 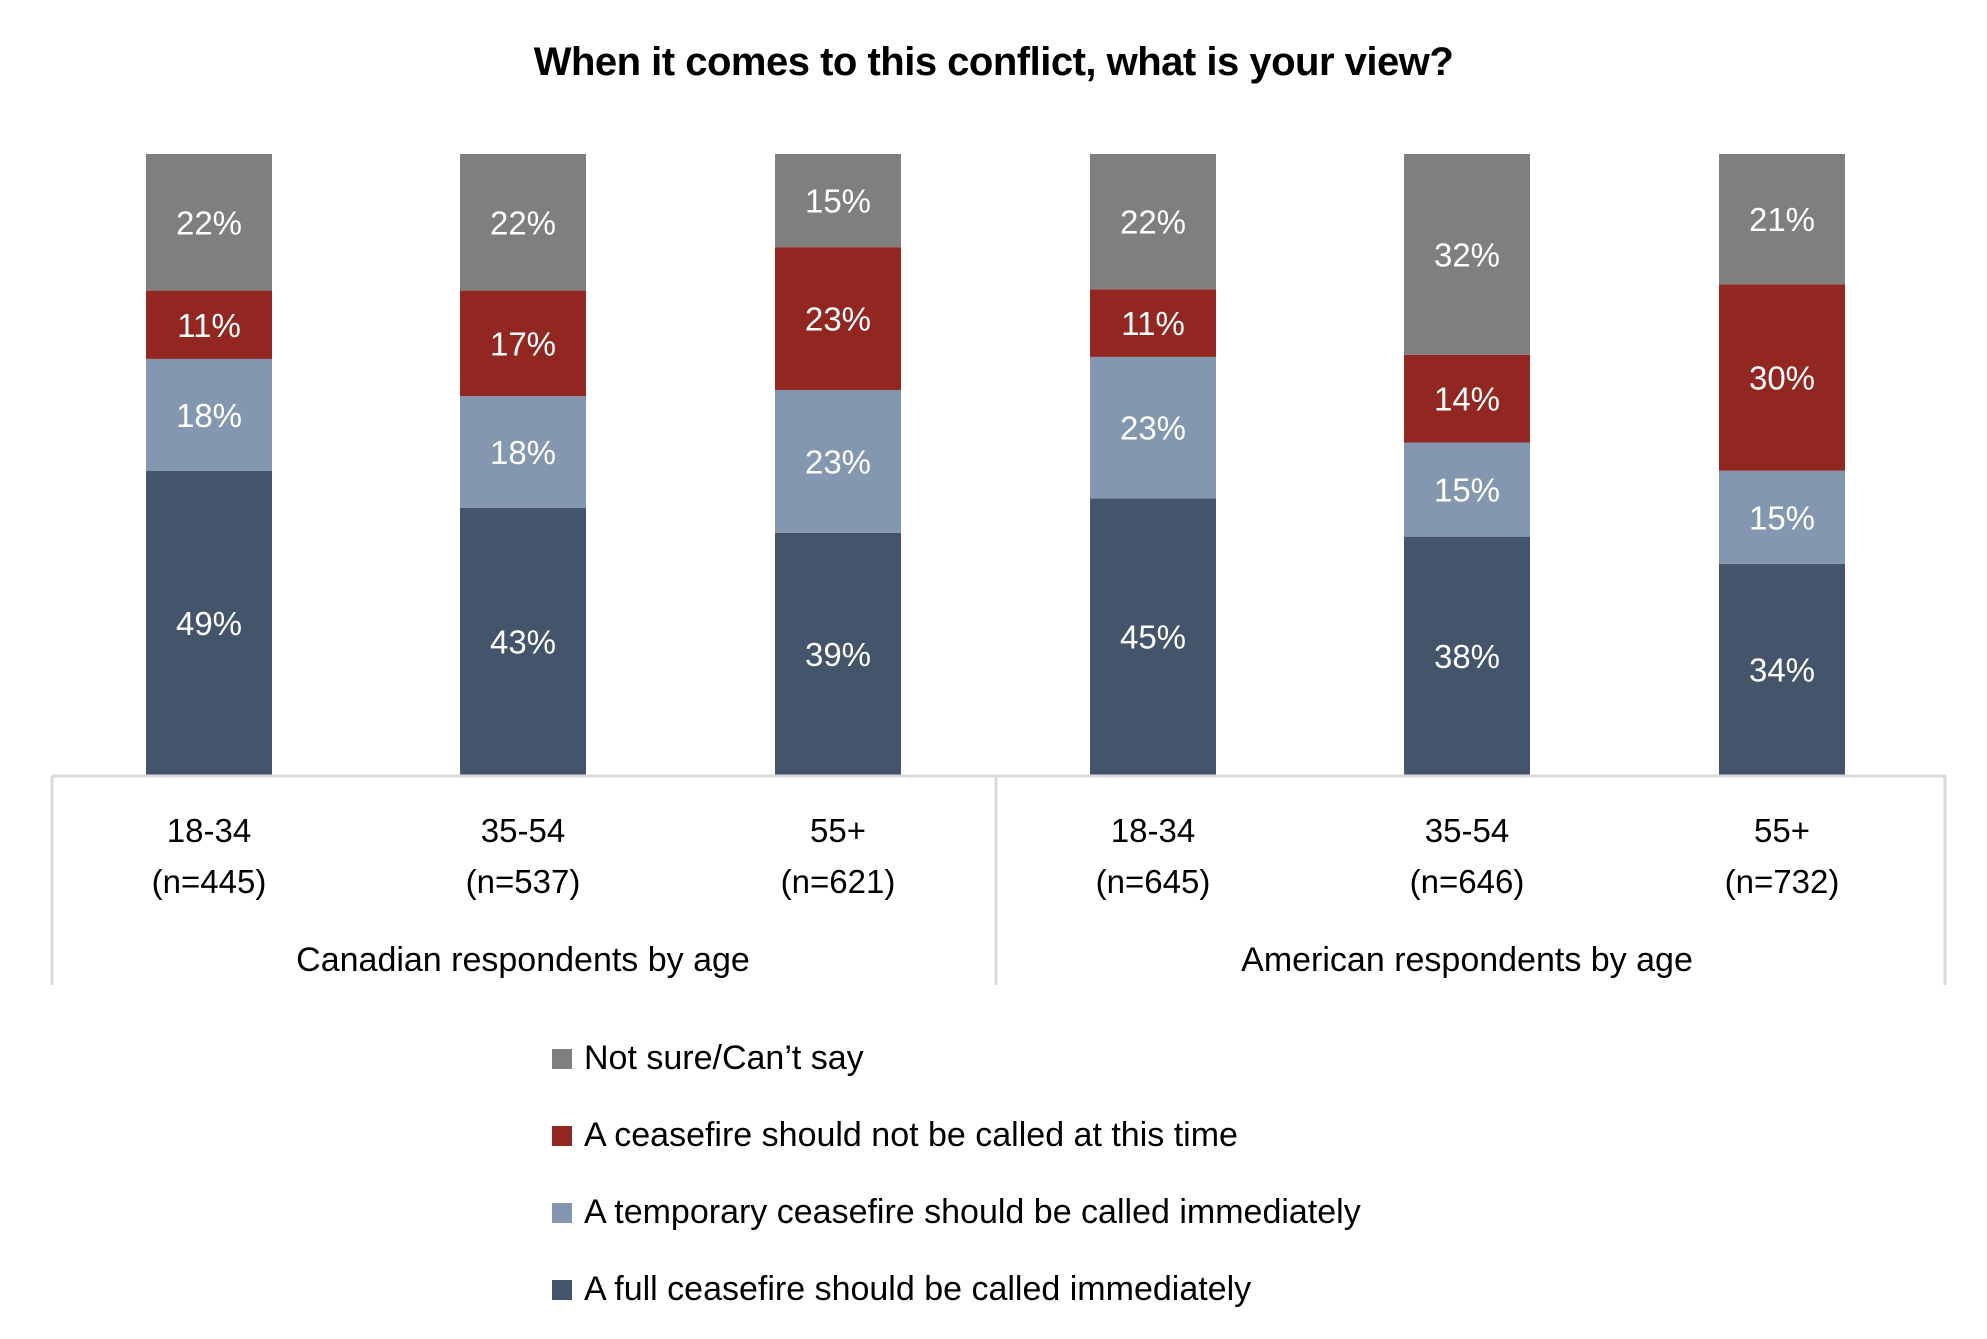 What do you see at coordinates (724, 1058) in the screenshot?
I see `legend-label: Not sure/Can’t say` at bounding box center [724, 1058].